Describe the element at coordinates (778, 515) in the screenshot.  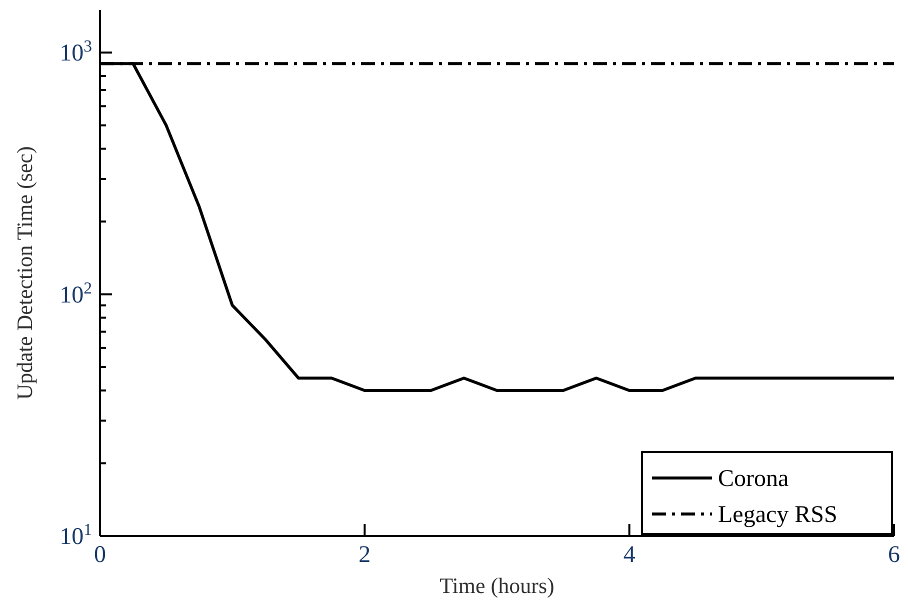
I see `legend-label: Legacy RSS` at that location.